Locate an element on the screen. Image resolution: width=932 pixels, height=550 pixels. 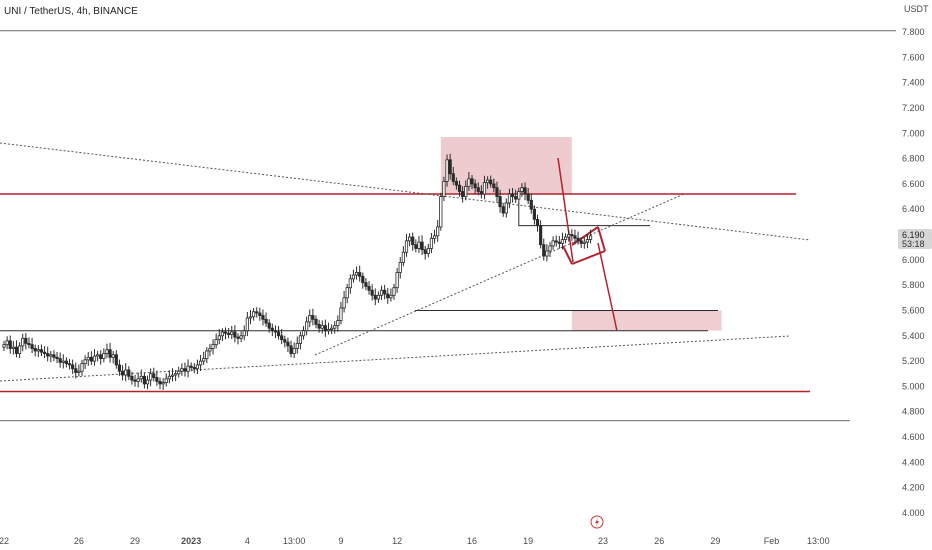
time-axis: 22 26 29 2023 4 13:00 9 12 16 19 23 26 29 Feb 13:00 is located at coordinates (415, 541).